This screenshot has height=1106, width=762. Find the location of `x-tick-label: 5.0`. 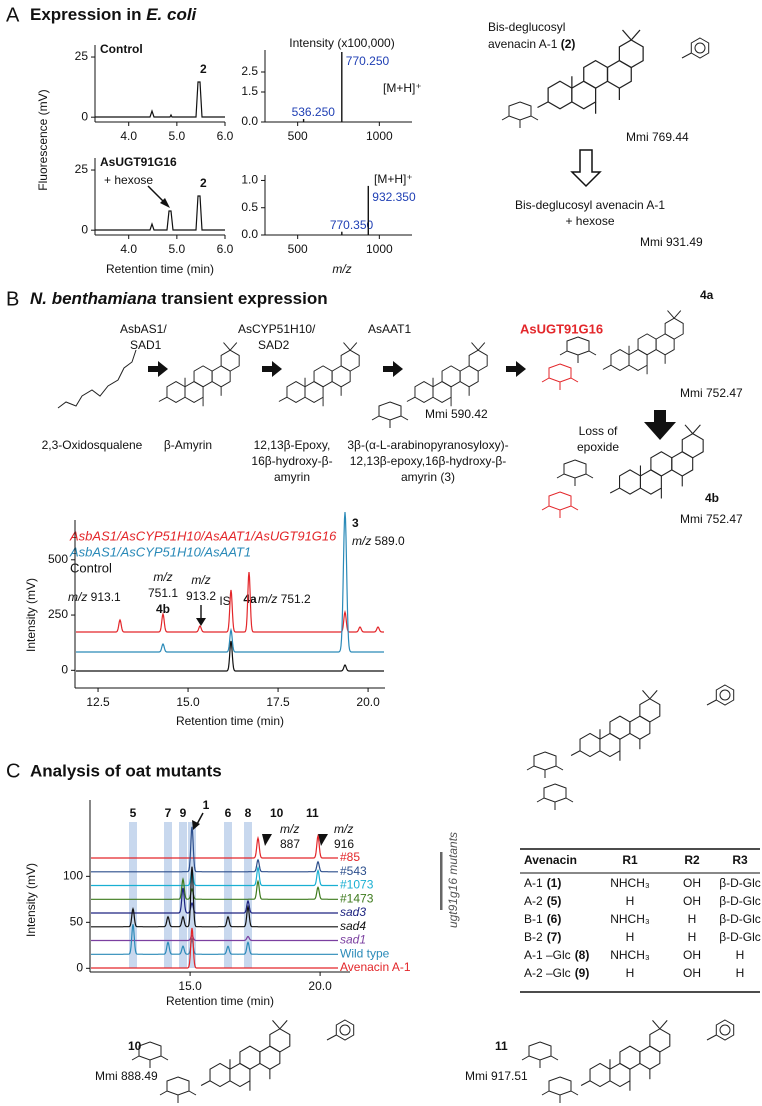

x-tick-label: 5.0 is located at coordinates (177, 249).